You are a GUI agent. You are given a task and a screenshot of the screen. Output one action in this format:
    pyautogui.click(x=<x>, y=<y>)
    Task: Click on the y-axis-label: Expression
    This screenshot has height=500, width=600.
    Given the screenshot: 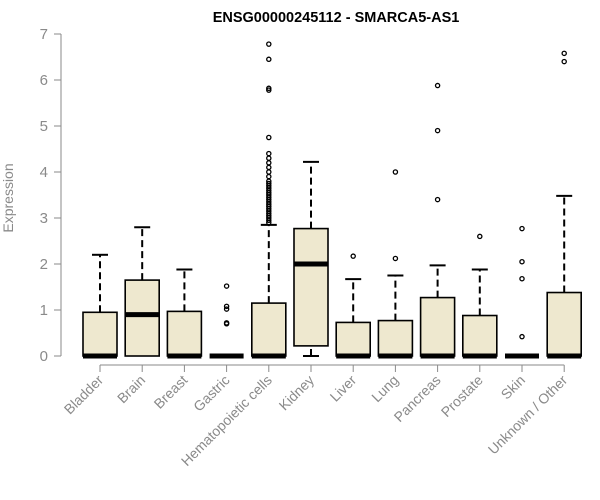 What is the action you would take?
    pyautogui.click(x=8, y=197)
    